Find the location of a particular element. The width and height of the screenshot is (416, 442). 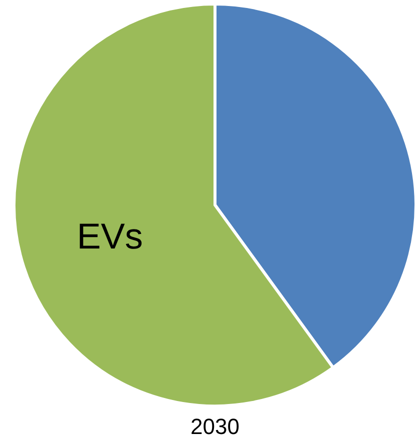

slice-label: EVs is located at coordinates (109, 236).